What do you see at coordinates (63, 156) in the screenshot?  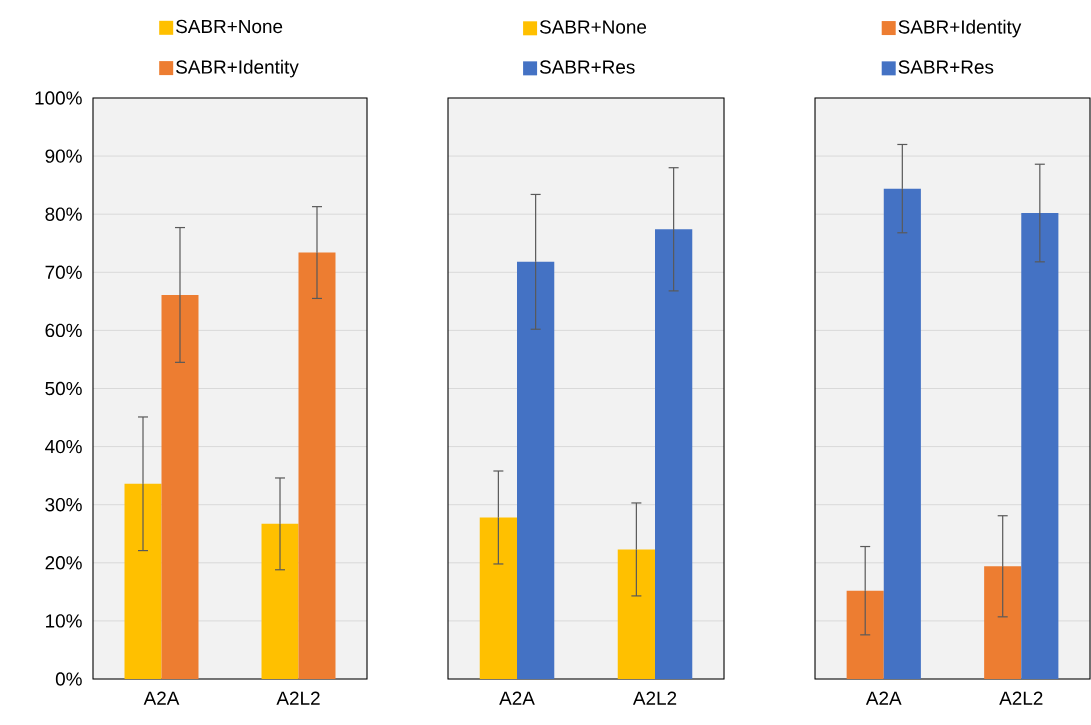 I see `y-tick-label: 90%` at bounding box center [63, 156].